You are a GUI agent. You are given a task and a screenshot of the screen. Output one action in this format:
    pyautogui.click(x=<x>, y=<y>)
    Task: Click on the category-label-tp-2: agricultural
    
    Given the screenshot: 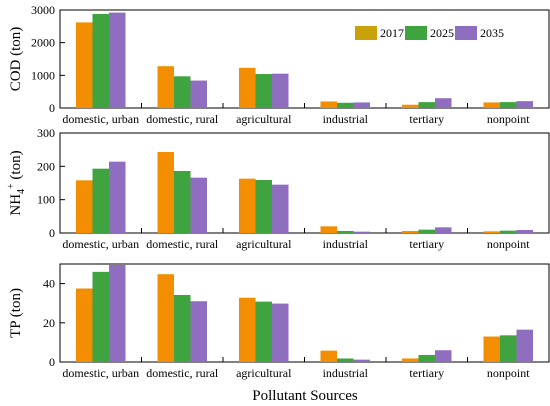 What is the action you would take?
    pyautogui.click(x=264, y=373)
    